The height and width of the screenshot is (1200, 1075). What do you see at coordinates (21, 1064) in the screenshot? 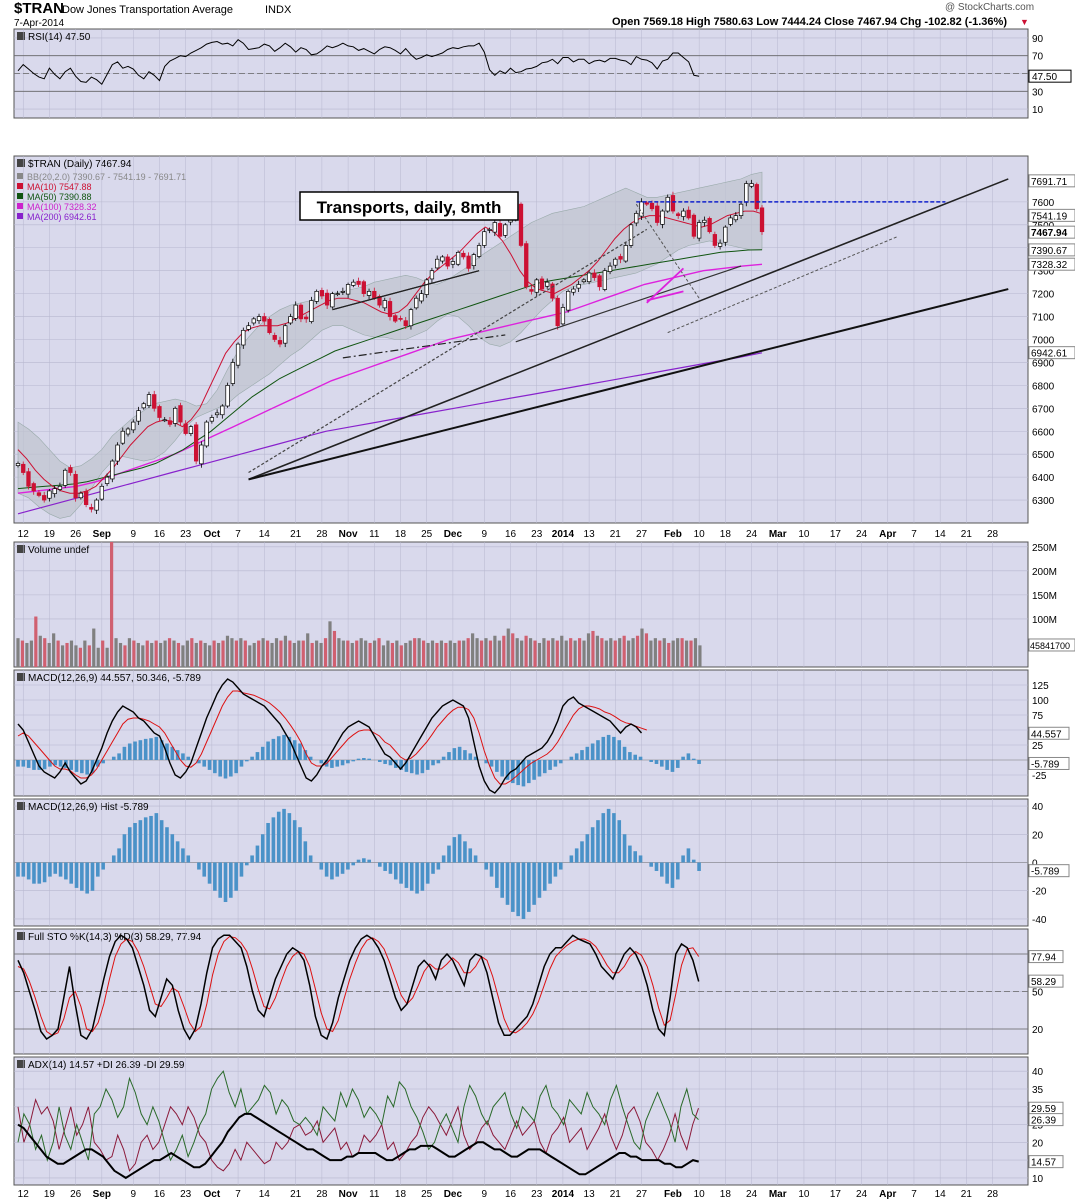
I see `adx-panel-icon` at bounding box center [21, 1064].